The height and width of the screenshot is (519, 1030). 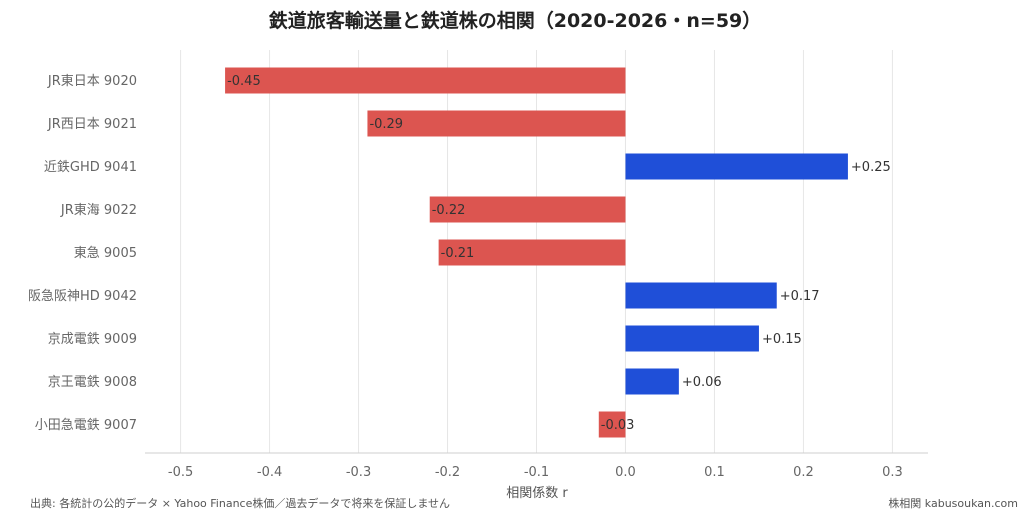 What do you see at coordinates (358, 472) in the screenshot?
I see `x-tick-label: -0.3` at bounding box center [358, 472].